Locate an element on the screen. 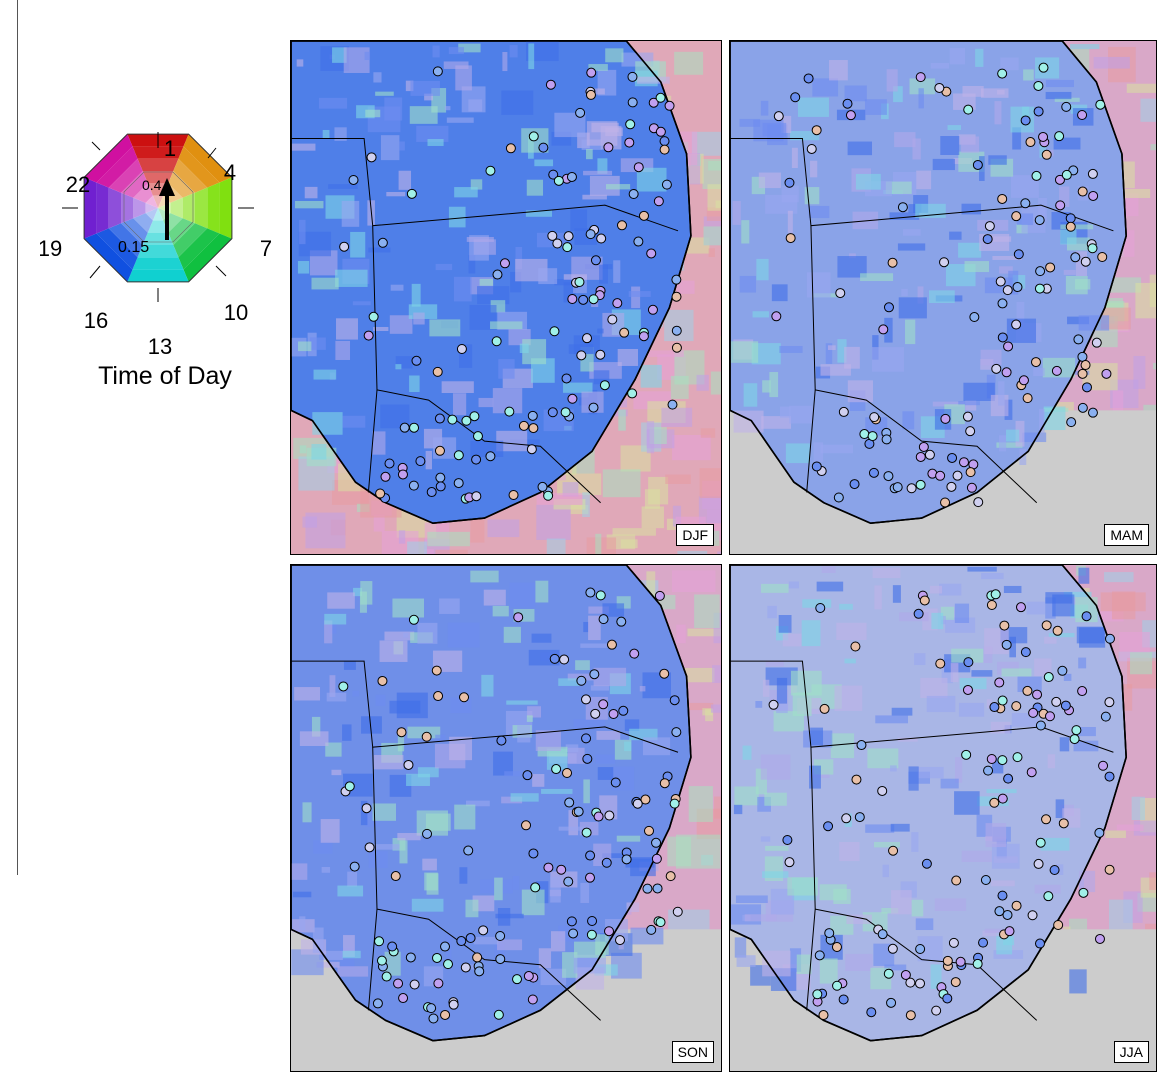  hour-label-13: 13 is located at coordinates (160, 346).